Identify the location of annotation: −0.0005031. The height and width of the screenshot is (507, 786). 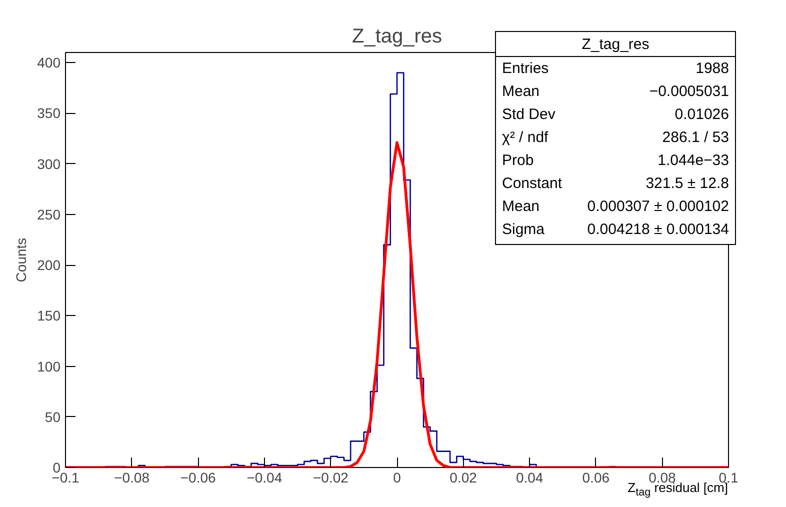
(689, 92).